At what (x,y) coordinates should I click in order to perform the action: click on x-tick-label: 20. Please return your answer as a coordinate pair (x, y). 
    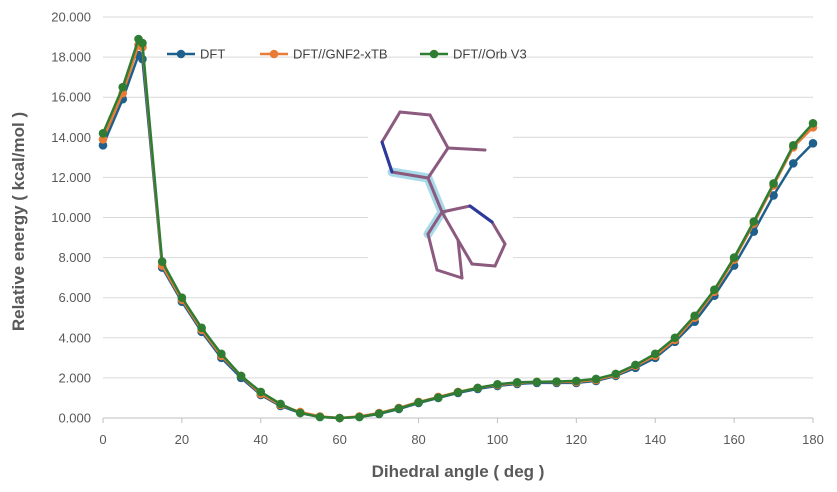
    Looking at the image, I should click on (182, 439).